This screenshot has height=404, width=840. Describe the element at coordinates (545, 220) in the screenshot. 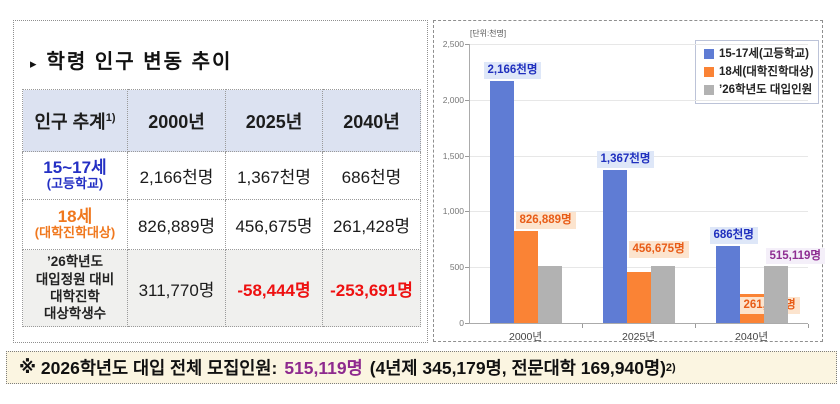

I see `data-label-series1-cat0: 826,889명` at that location.